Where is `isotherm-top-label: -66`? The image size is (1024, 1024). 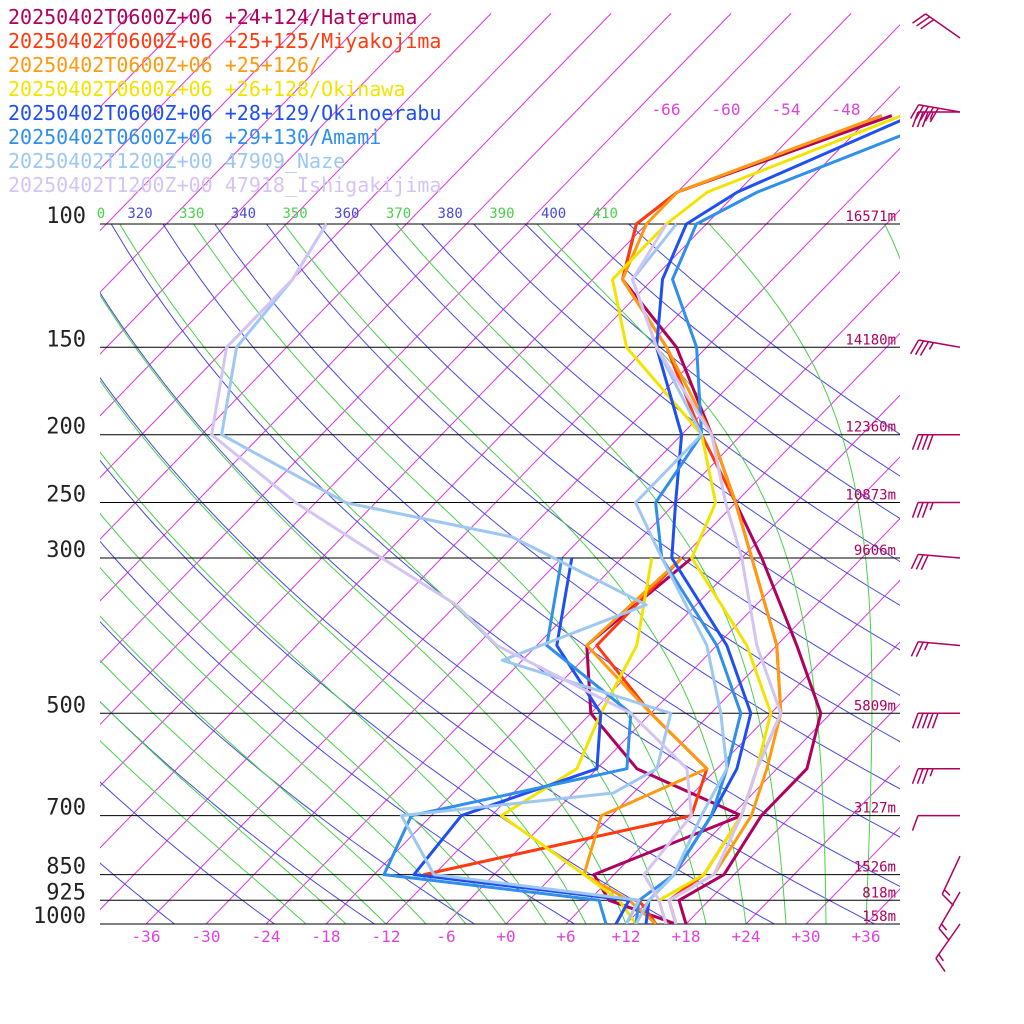
isotherm-top-label: -66 is located at coordinates (666, 109).